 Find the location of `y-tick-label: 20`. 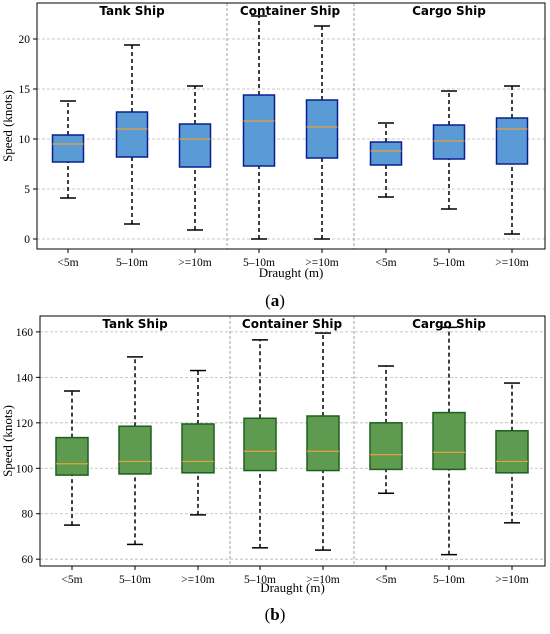

y-tick-label: 20 is located at coordinates (25, 40).